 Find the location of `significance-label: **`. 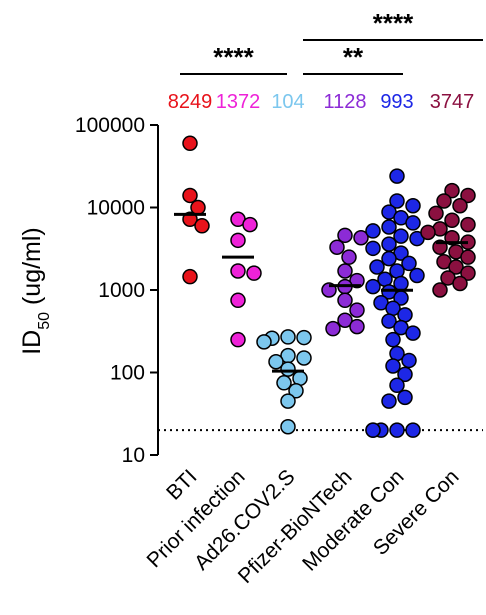

significance-label: ** is located at coordinates (353, 57).